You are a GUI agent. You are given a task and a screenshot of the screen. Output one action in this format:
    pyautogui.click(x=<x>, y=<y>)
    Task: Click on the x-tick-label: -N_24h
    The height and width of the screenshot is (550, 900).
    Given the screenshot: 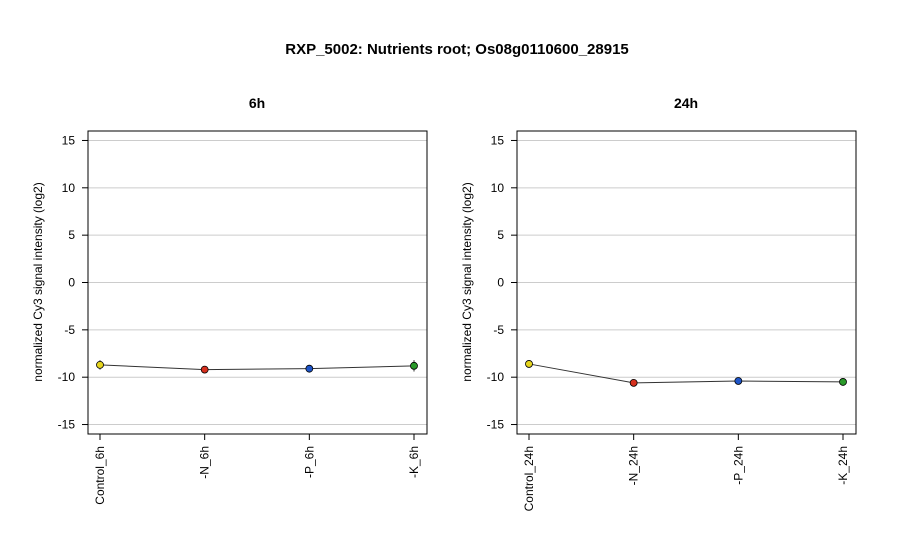 What is the action you would take?
    pyautogui.click(x=634, y=465)
    